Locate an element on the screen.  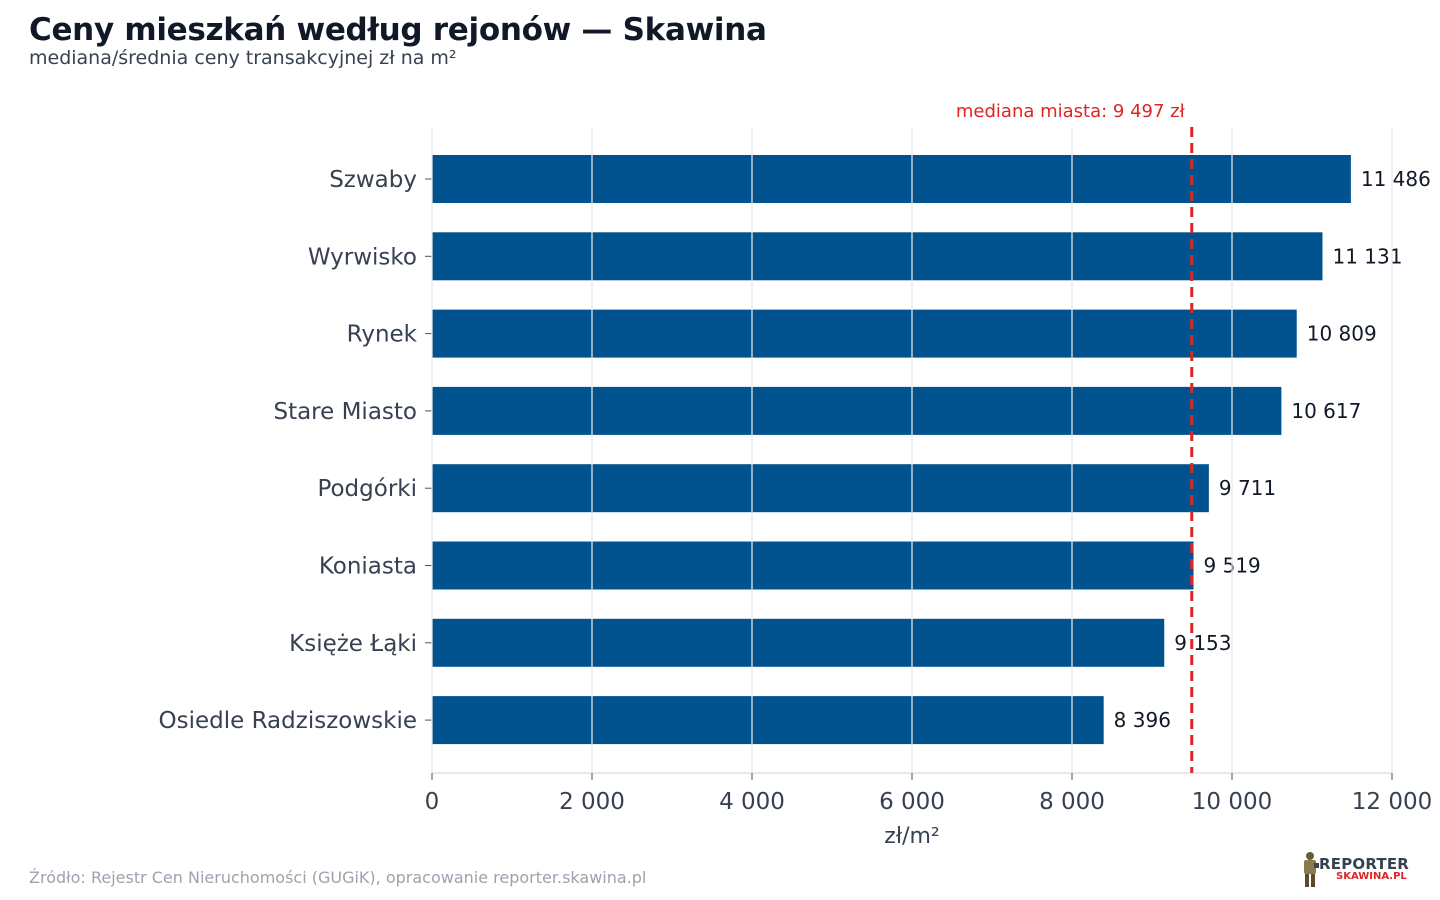
x-tick-label: 10 000 is located at coordinates (1232, 802).